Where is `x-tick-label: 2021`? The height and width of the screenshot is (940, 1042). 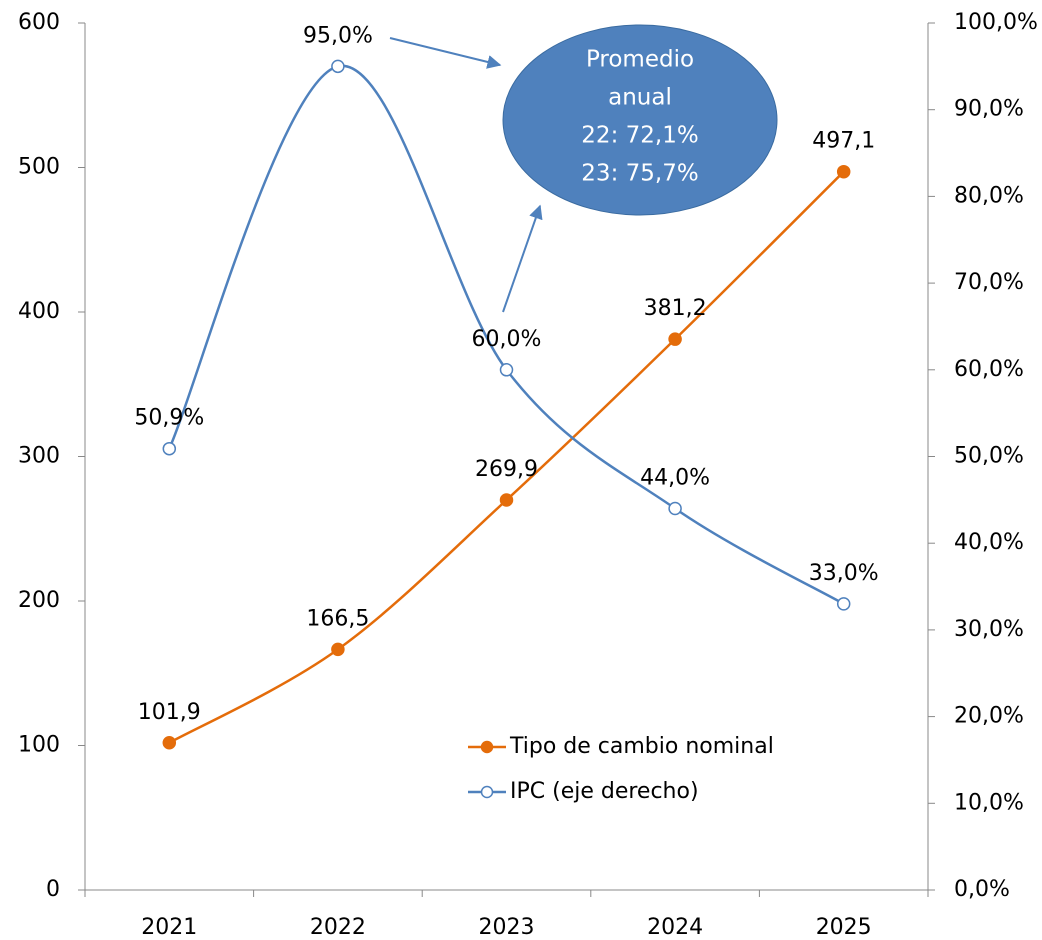
x-tick-label: 2021 is located at coordinates (169, 927).